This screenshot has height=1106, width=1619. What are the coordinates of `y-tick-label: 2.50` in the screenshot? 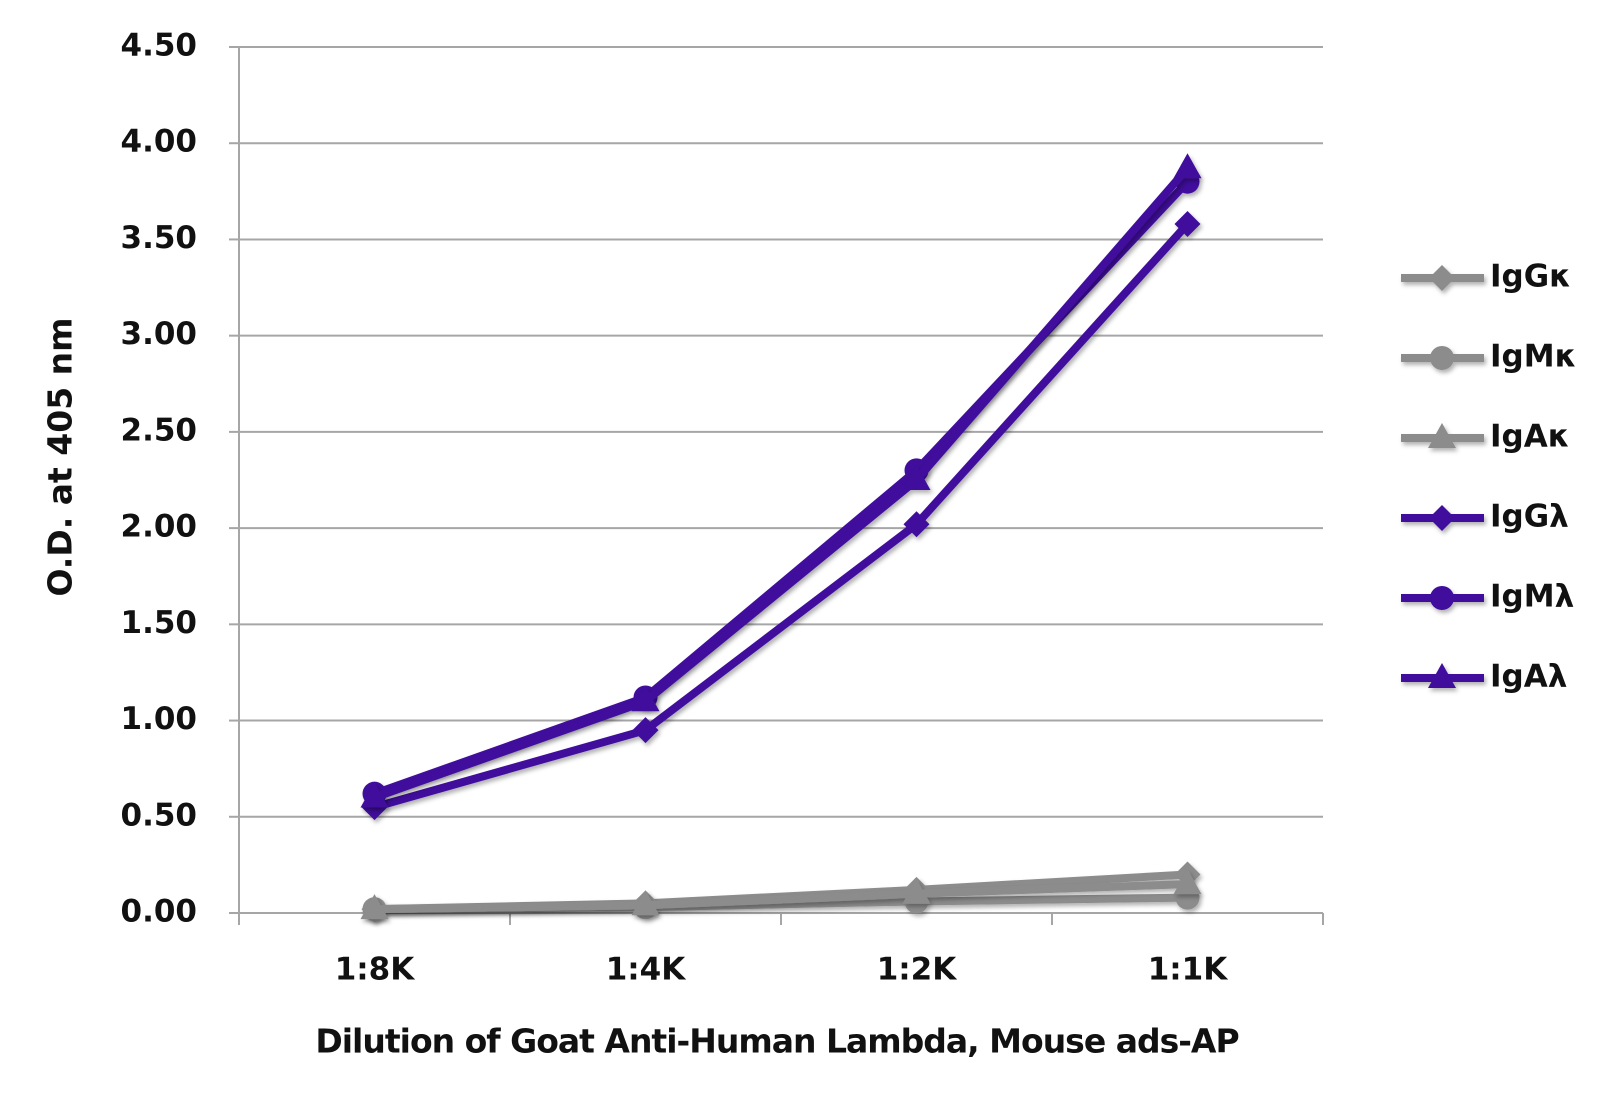 It's located at (159, 430).